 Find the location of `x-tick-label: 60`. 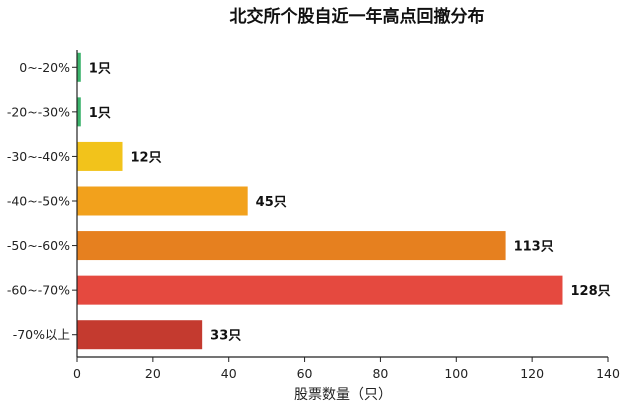

x-tick-label: 60 is located at coordinates (305, 373).